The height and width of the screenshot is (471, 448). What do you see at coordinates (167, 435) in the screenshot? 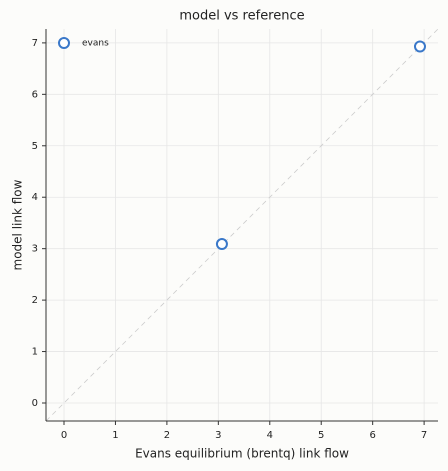
I see `x-tick-label: 2` at bounding box center [167, 435].